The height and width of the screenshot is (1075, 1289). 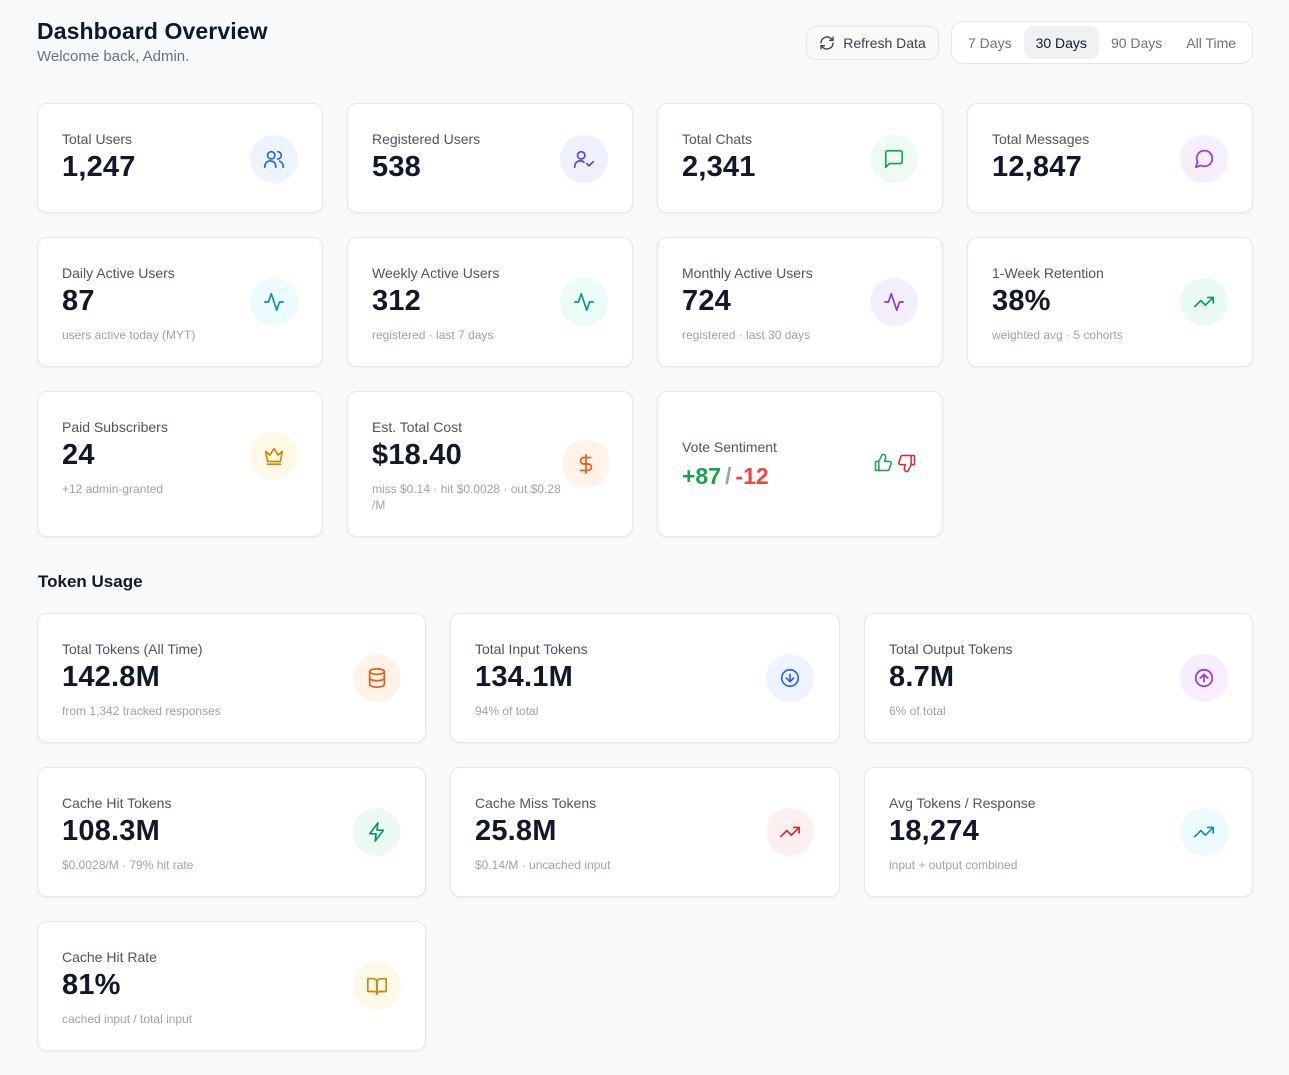 What do you see at coordinates (990, 42) in the screenshot?
I see `range-7-days: 7 Days` at bounding box center [990, 42].